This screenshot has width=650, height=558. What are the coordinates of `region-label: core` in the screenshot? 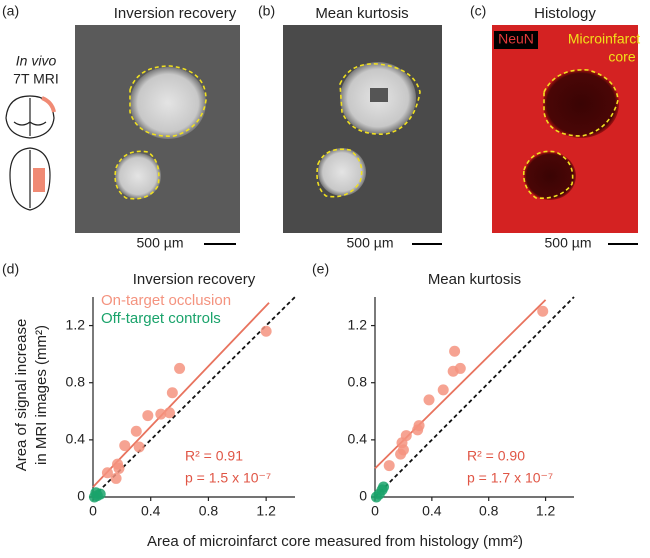 It's located at (621, 57).